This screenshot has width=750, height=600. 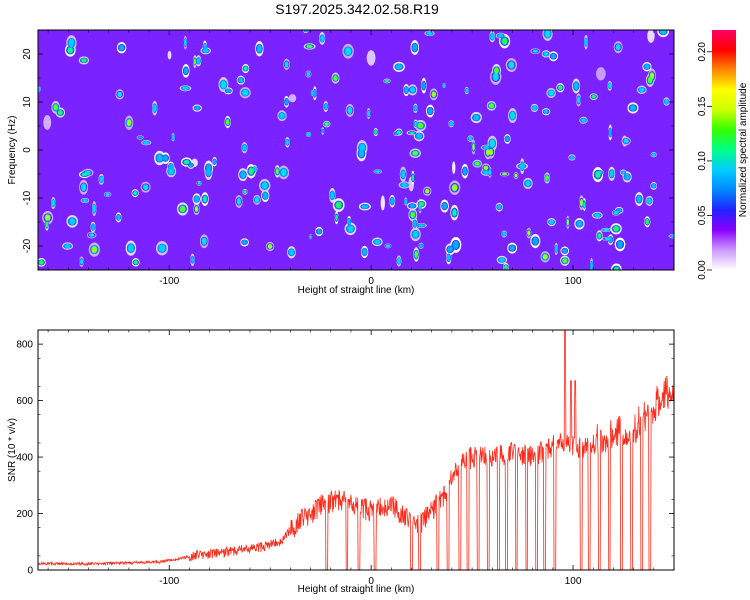 What do you see at coordinates (27, 102) in the screenshot?
I see `y-tick-label: 10` at bounding box center [27, 102].